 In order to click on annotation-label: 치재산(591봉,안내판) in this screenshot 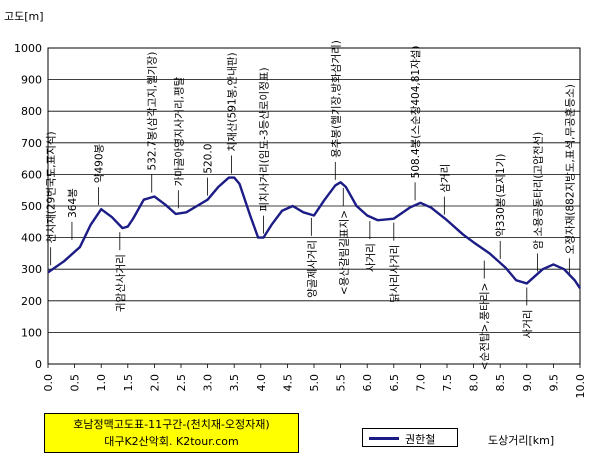, I will do `click(233, 101)`.